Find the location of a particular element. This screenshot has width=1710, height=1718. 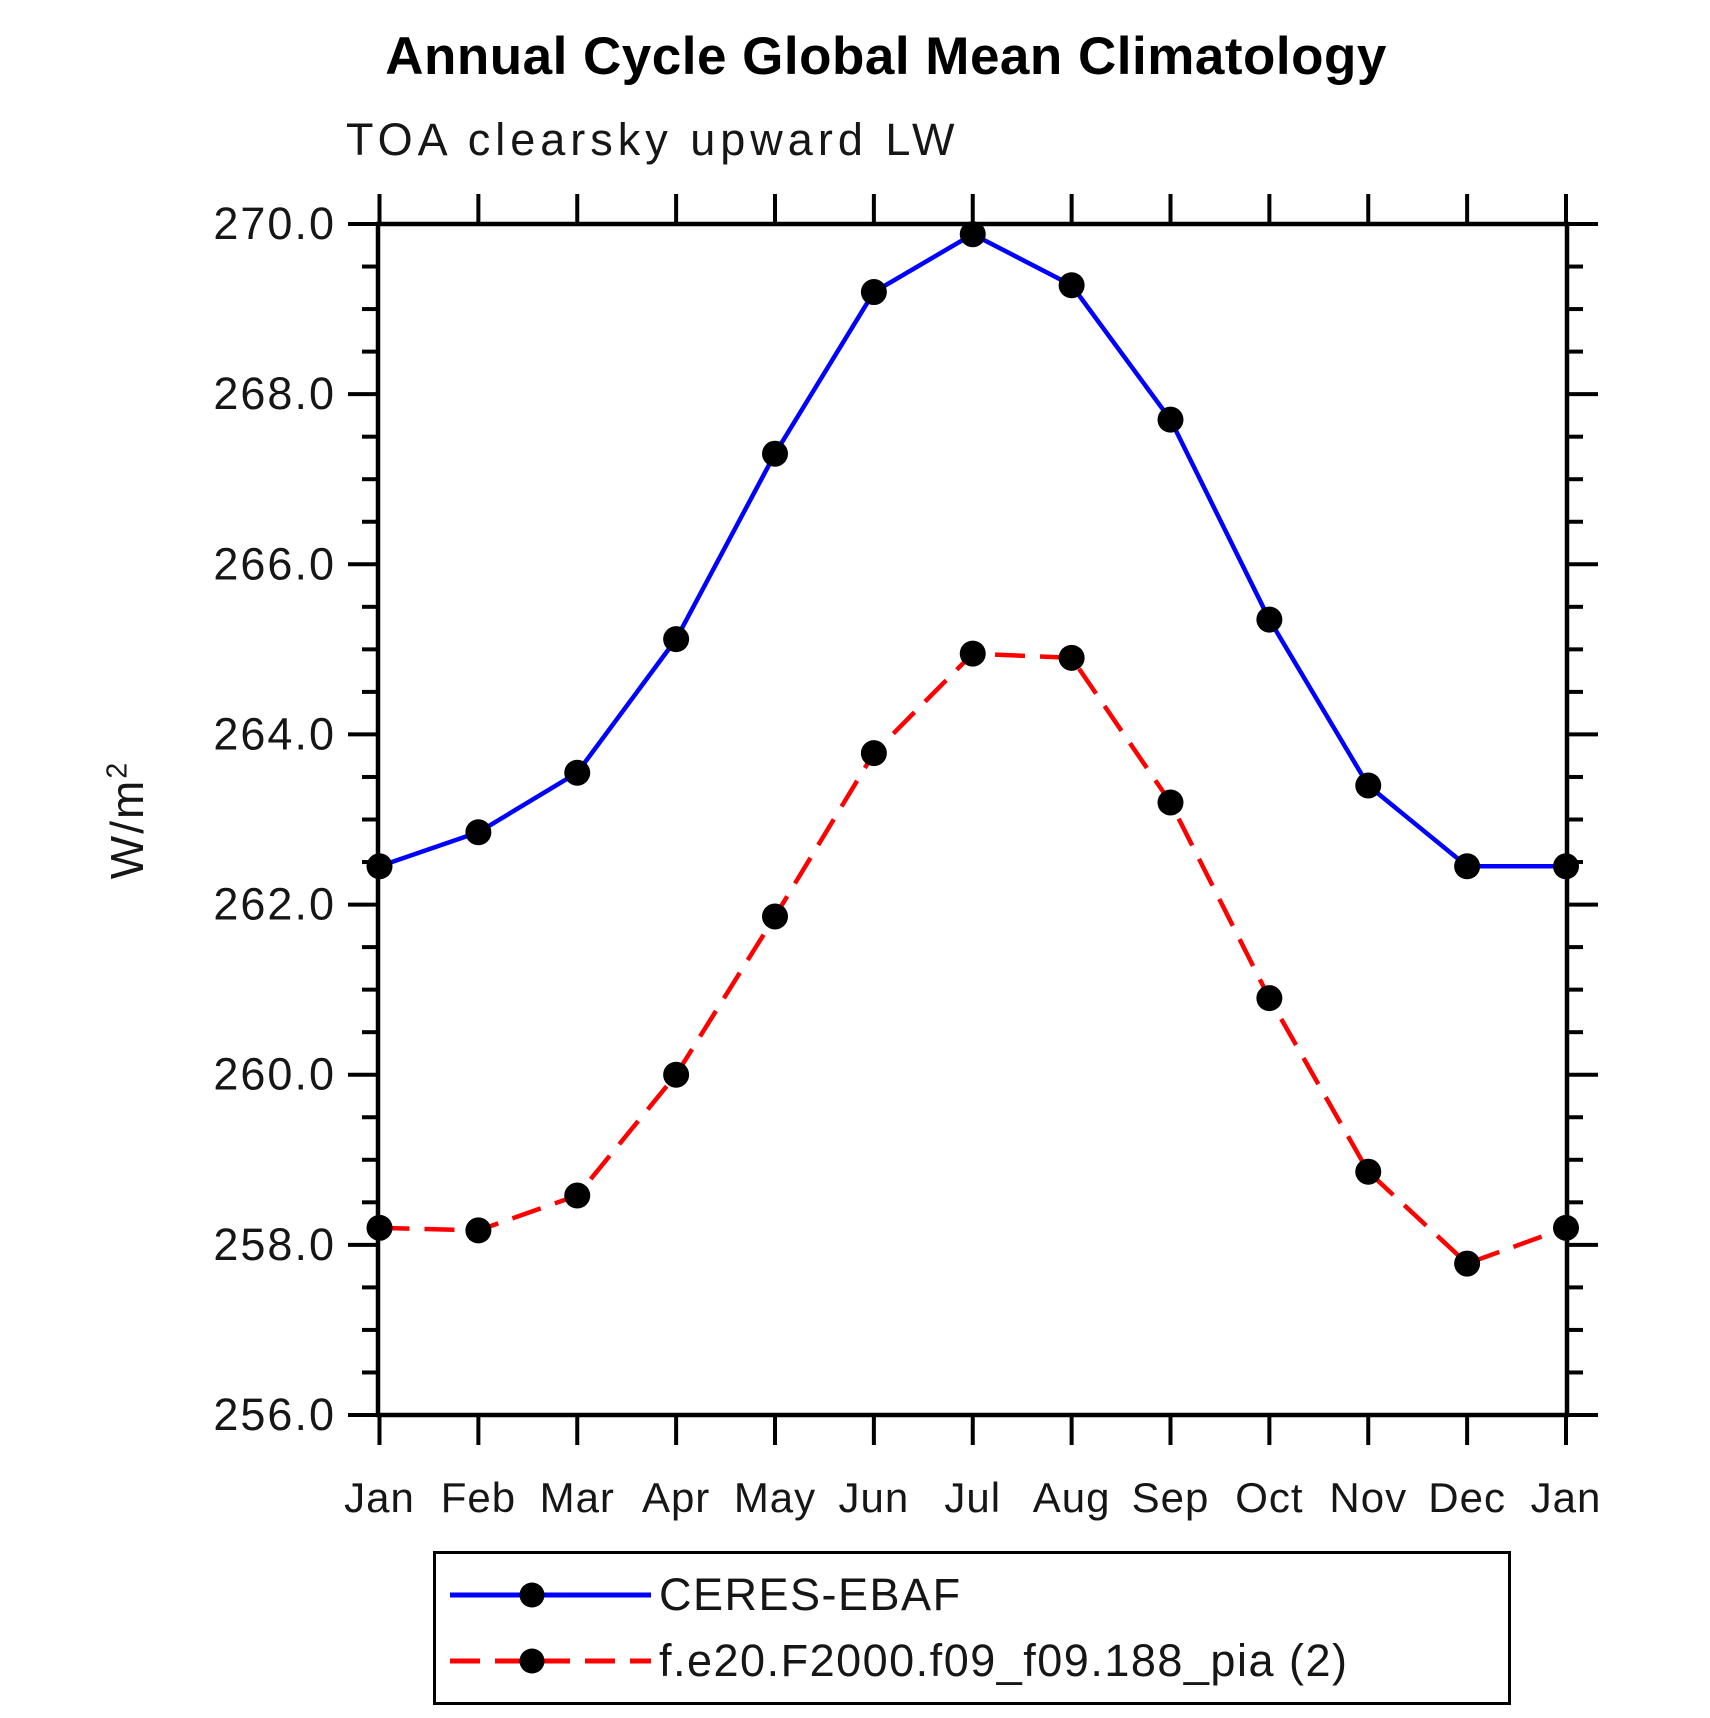

y-tick-label: 256.0 is located at coordinates (274, 1414).